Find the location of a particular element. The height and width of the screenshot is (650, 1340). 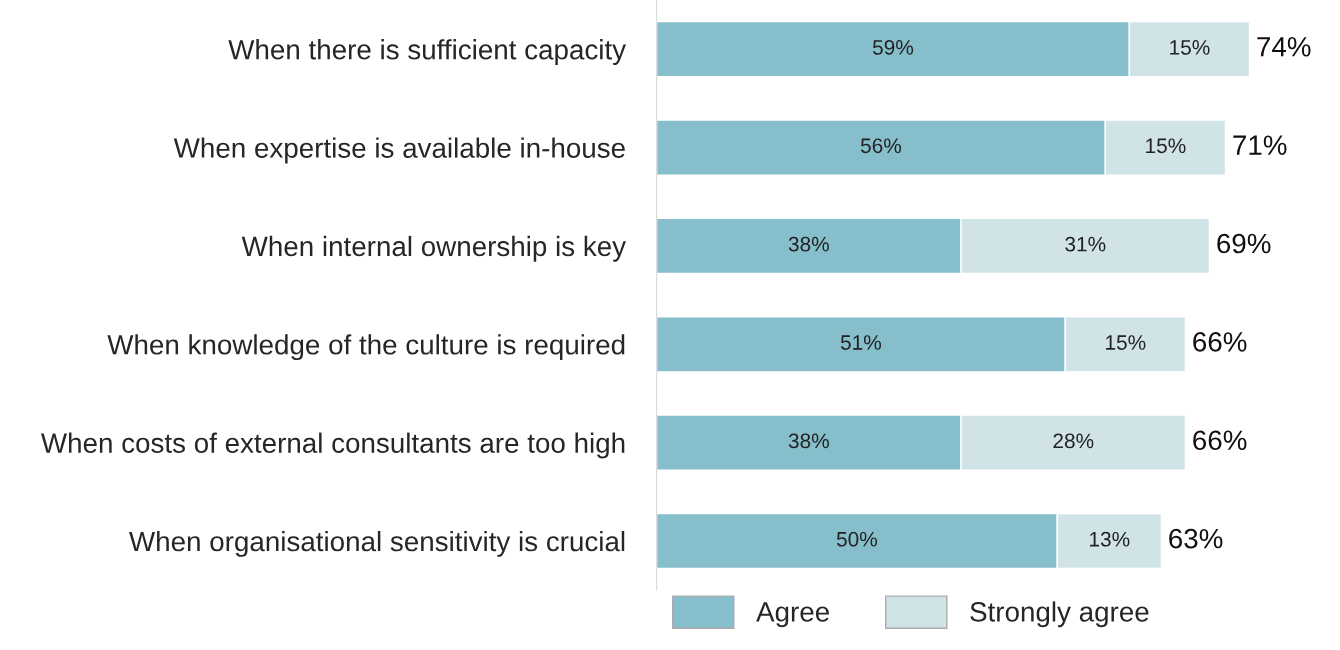

data-label: 59% is located at coordinates (893, 47).